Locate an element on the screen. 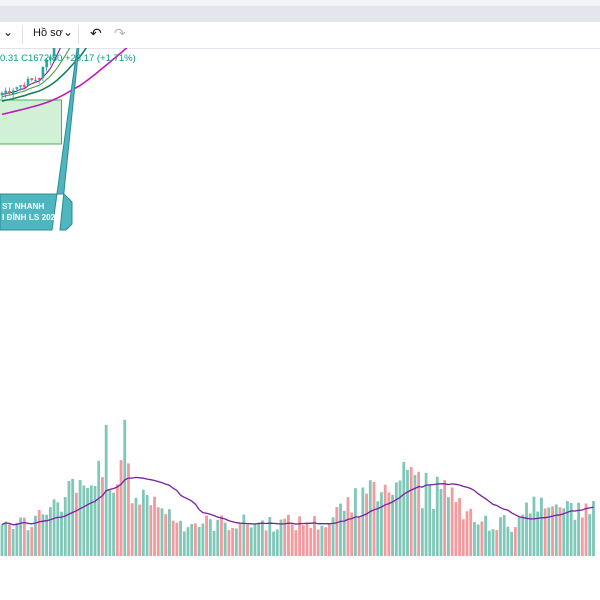  undo-icon: ↶ is located at coordinates (96, 33).